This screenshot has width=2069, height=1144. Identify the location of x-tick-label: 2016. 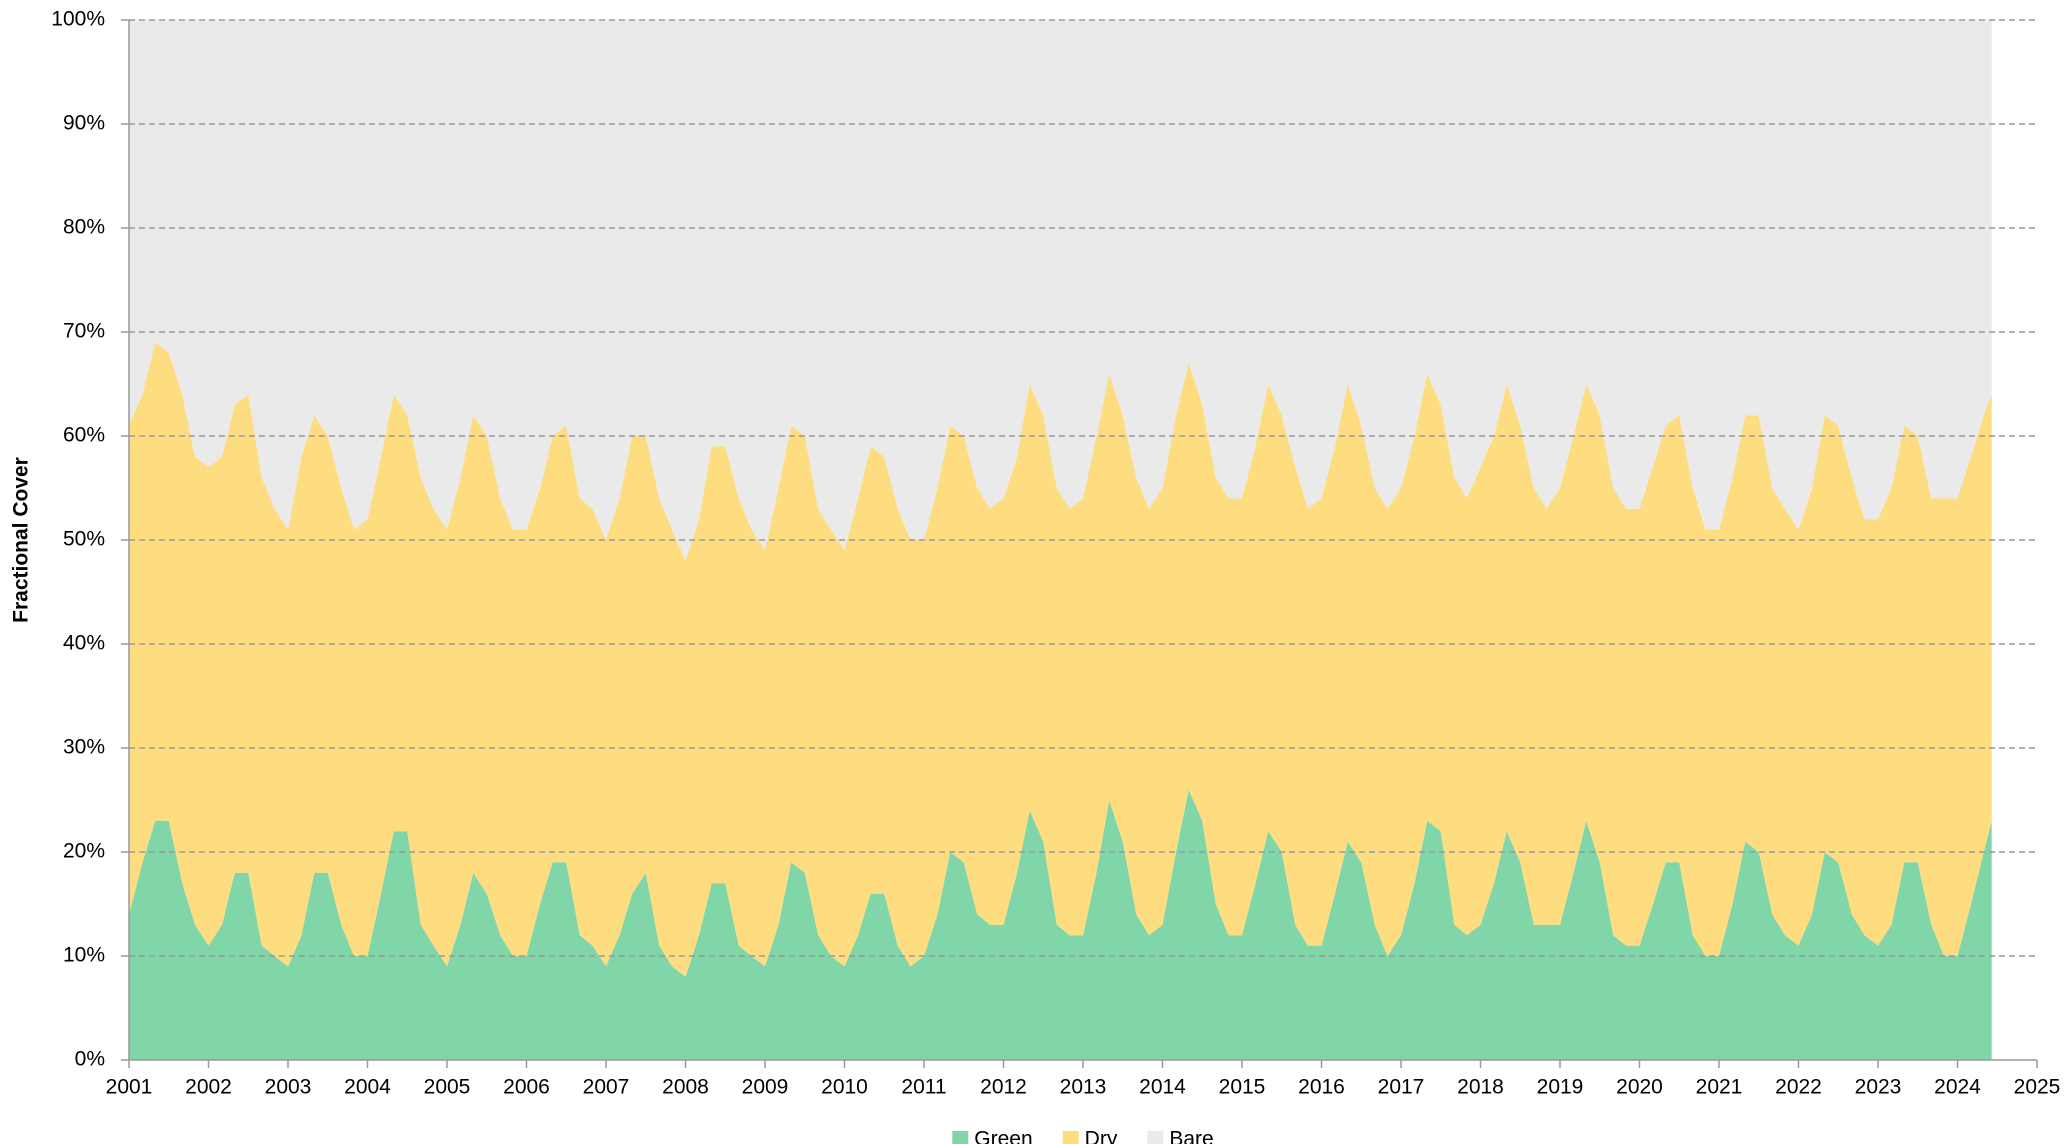
(1321, 1087).